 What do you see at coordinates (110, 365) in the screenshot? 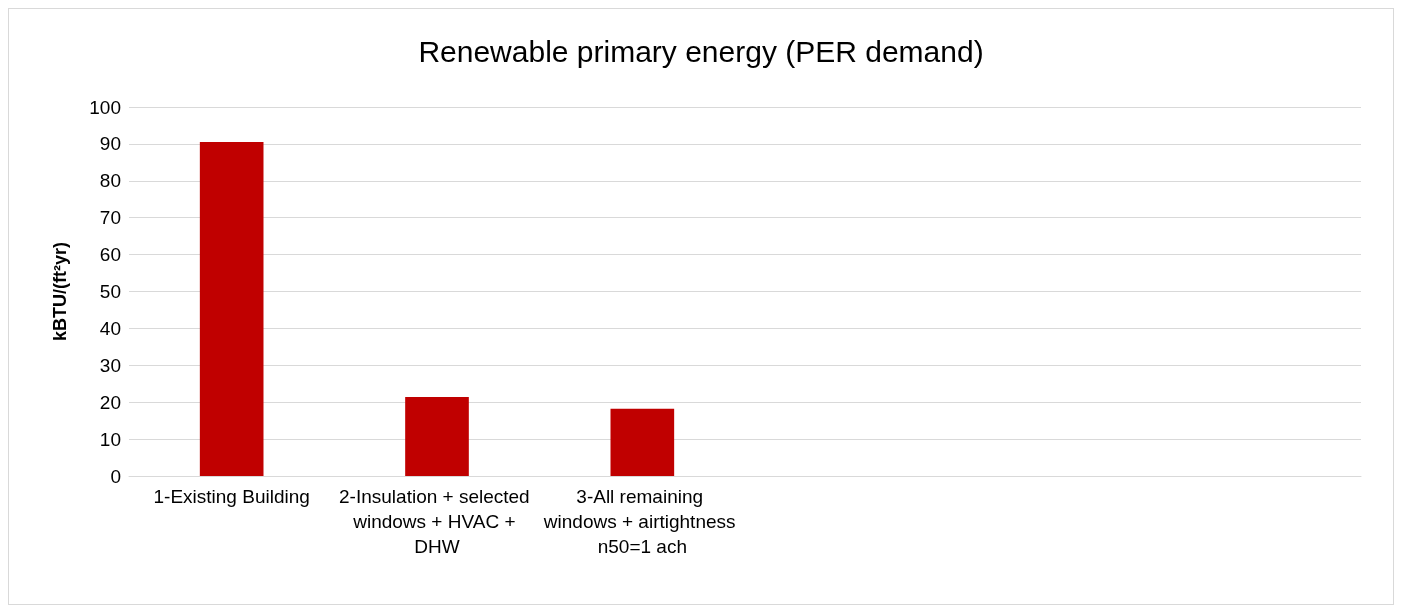
I see `y-tick-label: 30` at bounding box center [110, 365].